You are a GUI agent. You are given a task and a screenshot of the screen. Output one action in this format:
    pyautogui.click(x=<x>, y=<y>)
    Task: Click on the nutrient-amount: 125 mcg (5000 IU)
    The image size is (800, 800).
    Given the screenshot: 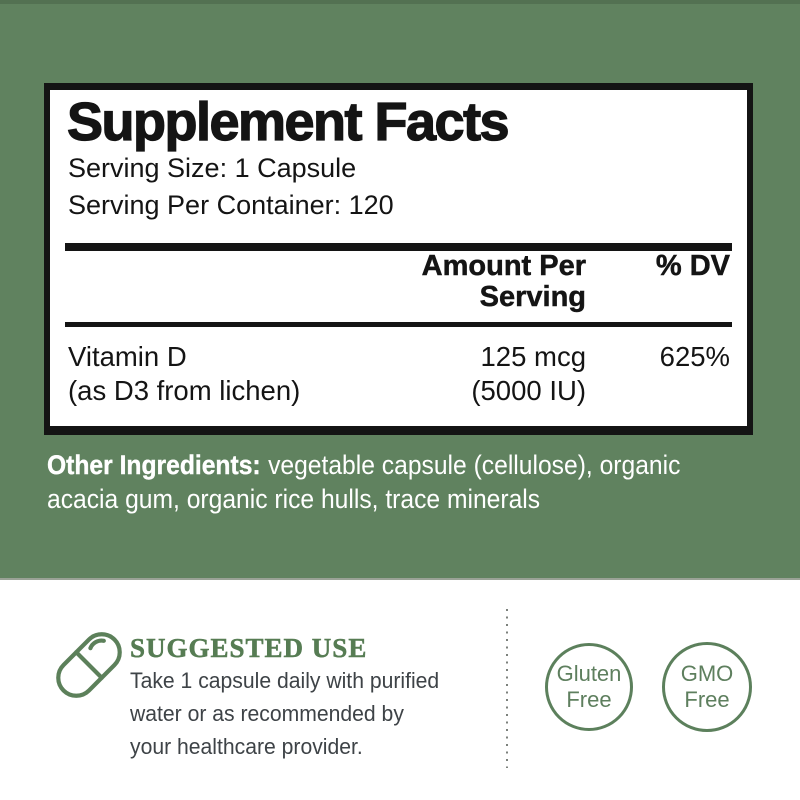 What is the action you would take?
    pyautogui.click(x=528, y=373)
    